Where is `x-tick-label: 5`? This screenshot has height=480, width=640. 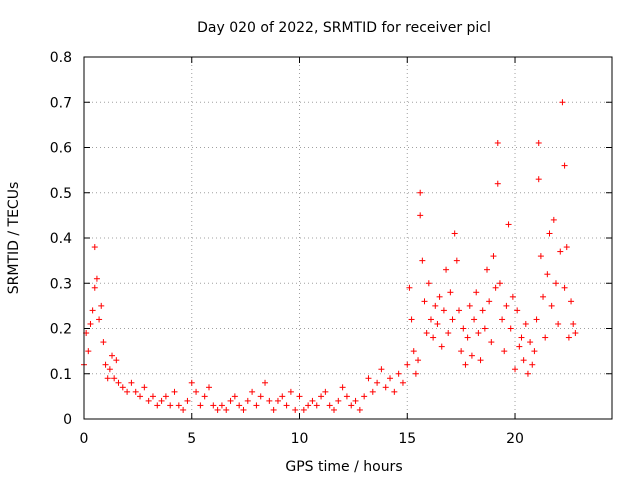
x-tick-label: 5 is located at coordinates (191, 439).